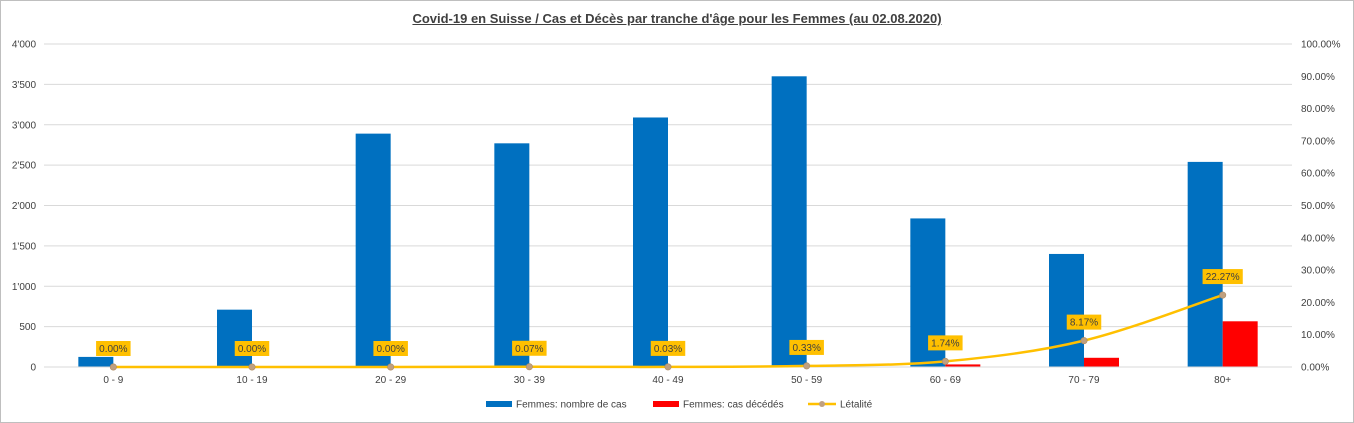 The height and width of the screenshot is (423, 1354). What do you see at coordinates (1318, 271) in the screenshot?
I see `y-right-tick-label: 30.00%` at bounding box center [1318, 271].